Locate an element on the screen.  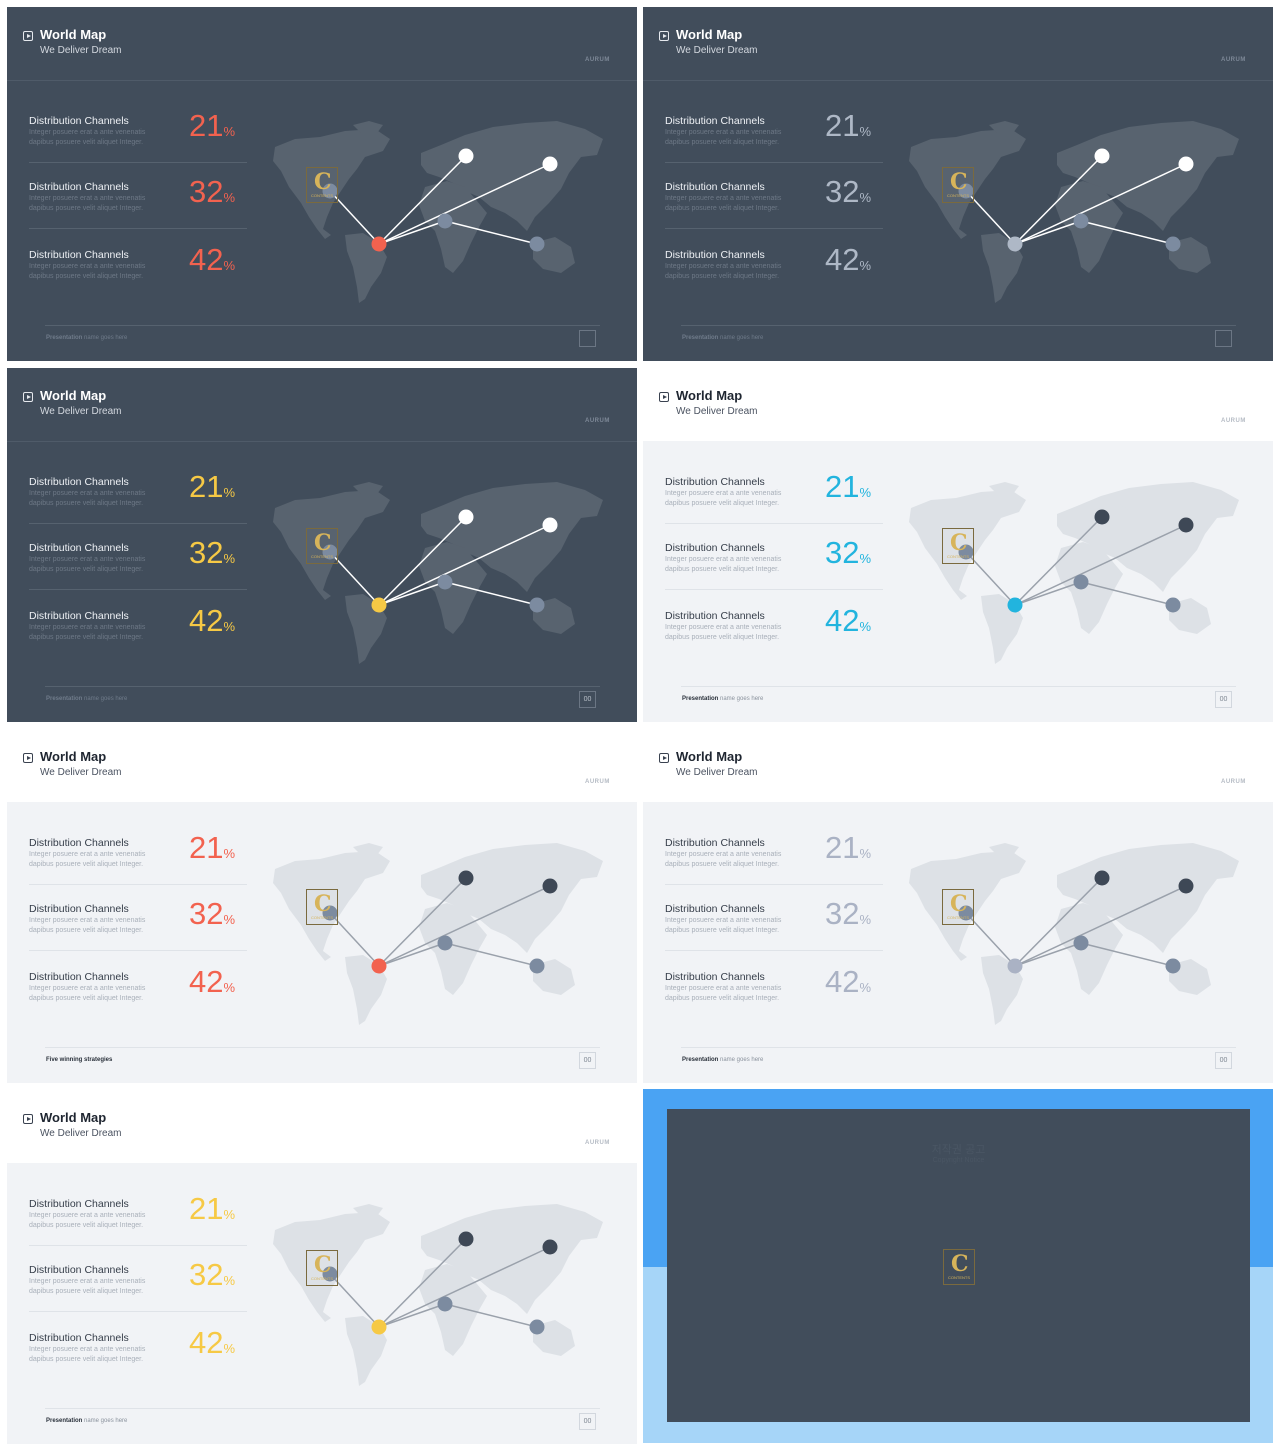
footer-text: Presentation name goes here is located at coordinates (722, 1060).